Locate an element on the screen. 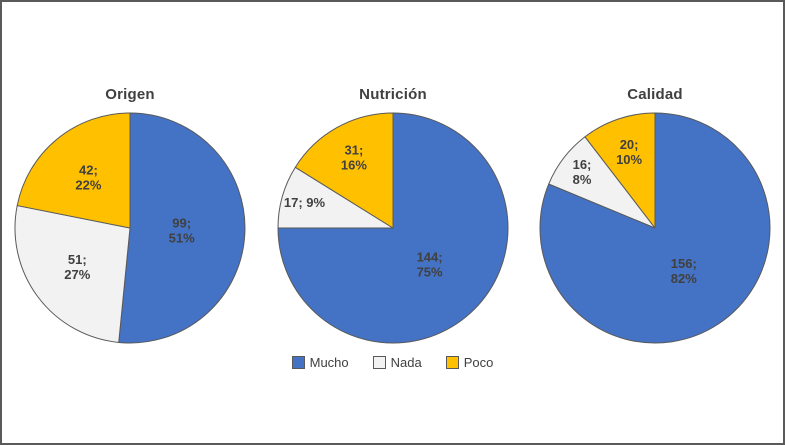  chart-title-origen: Origen is located at coordinates (130, 94).